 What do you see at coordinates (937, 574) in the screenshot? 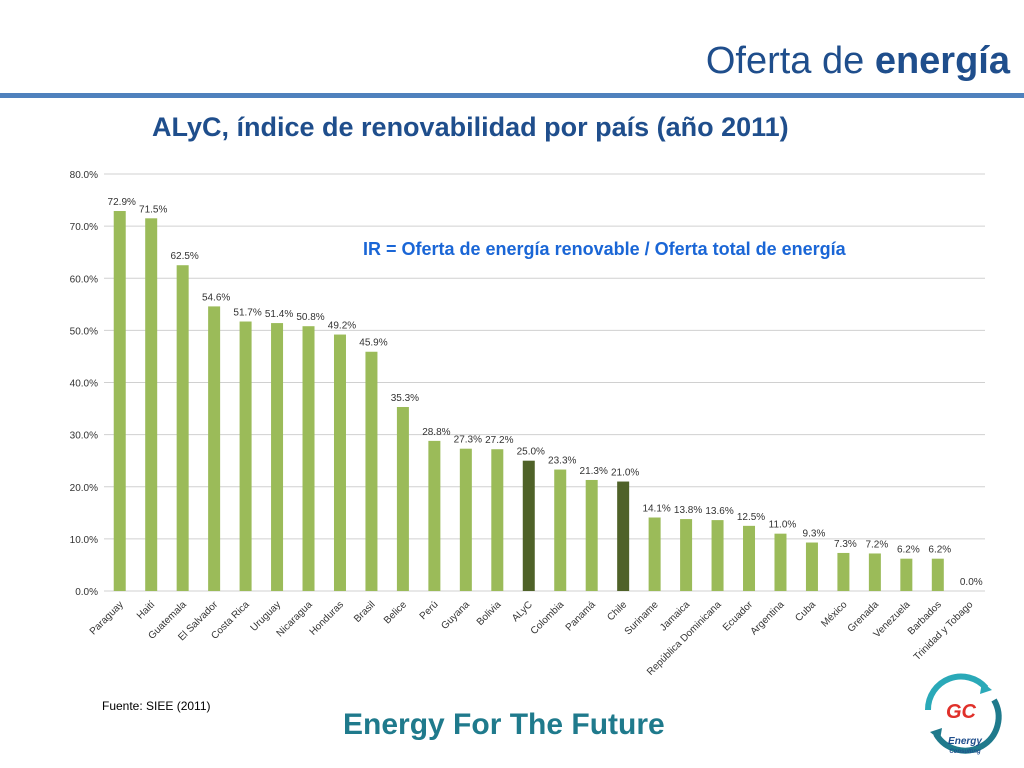
I see `bar-barbados` at bounding box center [937, 574].